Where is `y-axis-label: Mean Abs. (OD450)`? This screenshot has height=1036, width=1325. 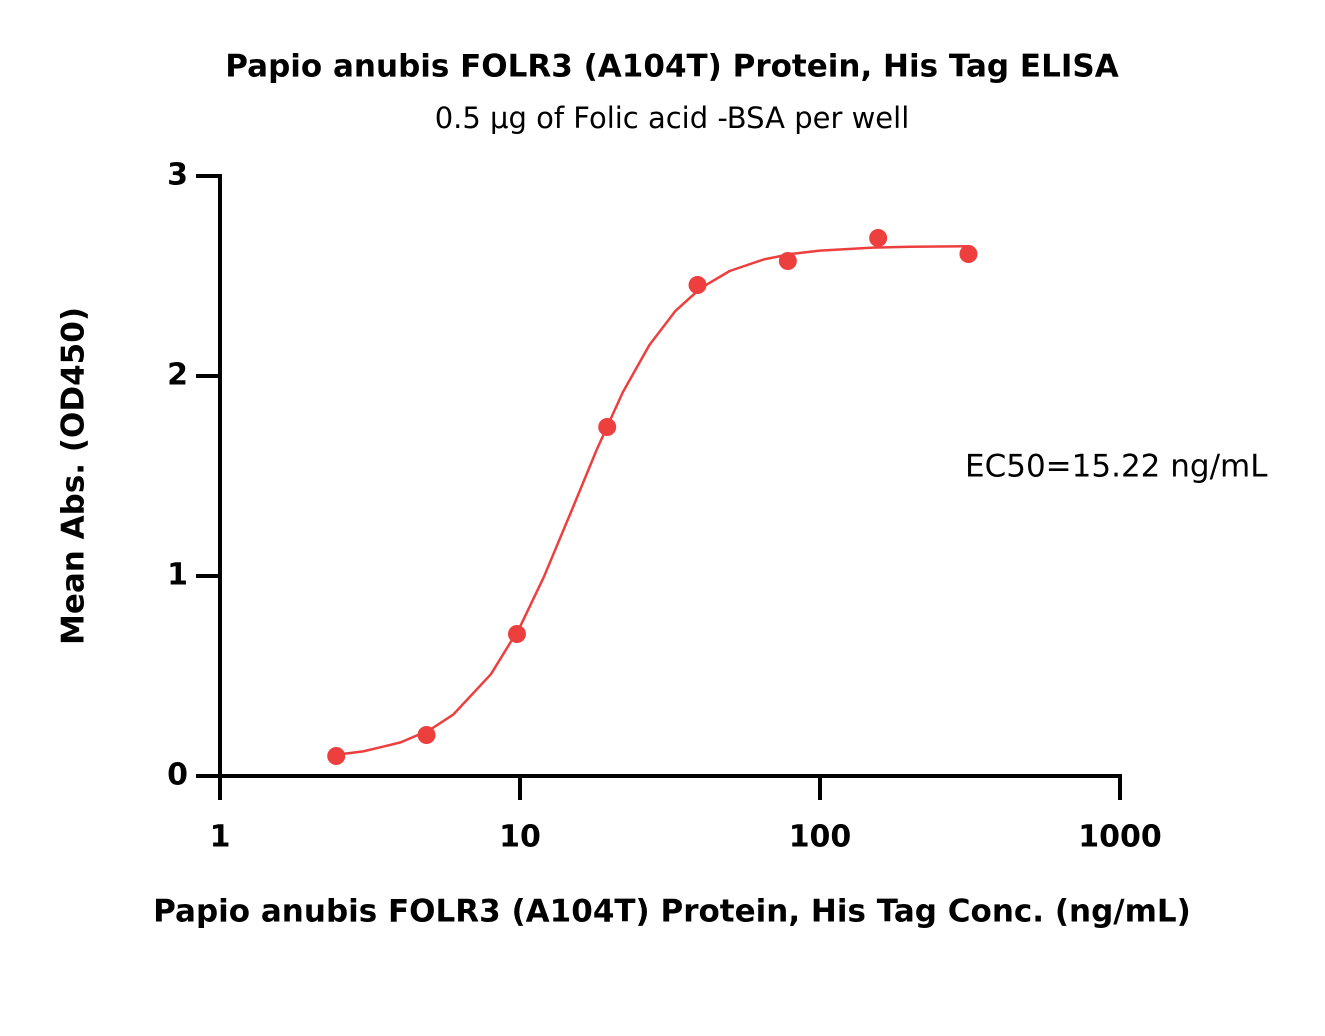
y-axis-label: Mean Abs. (OD450) is located at coordinates (74, 476).